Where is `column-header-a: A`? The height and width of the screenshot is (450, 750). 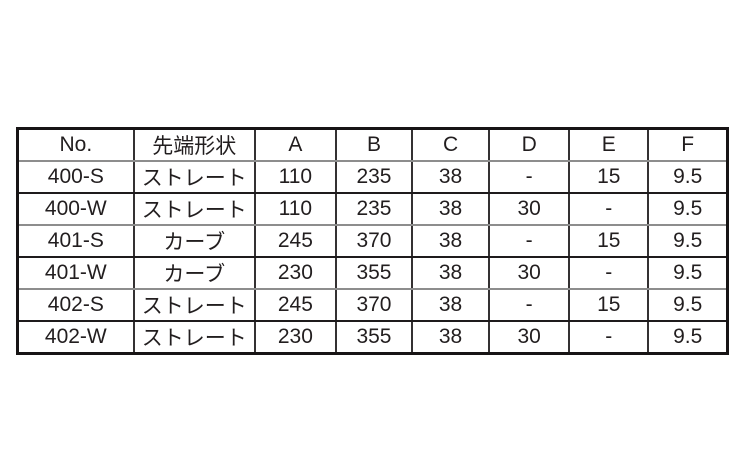
column-header-a: A is located at coordinates (294, 145).